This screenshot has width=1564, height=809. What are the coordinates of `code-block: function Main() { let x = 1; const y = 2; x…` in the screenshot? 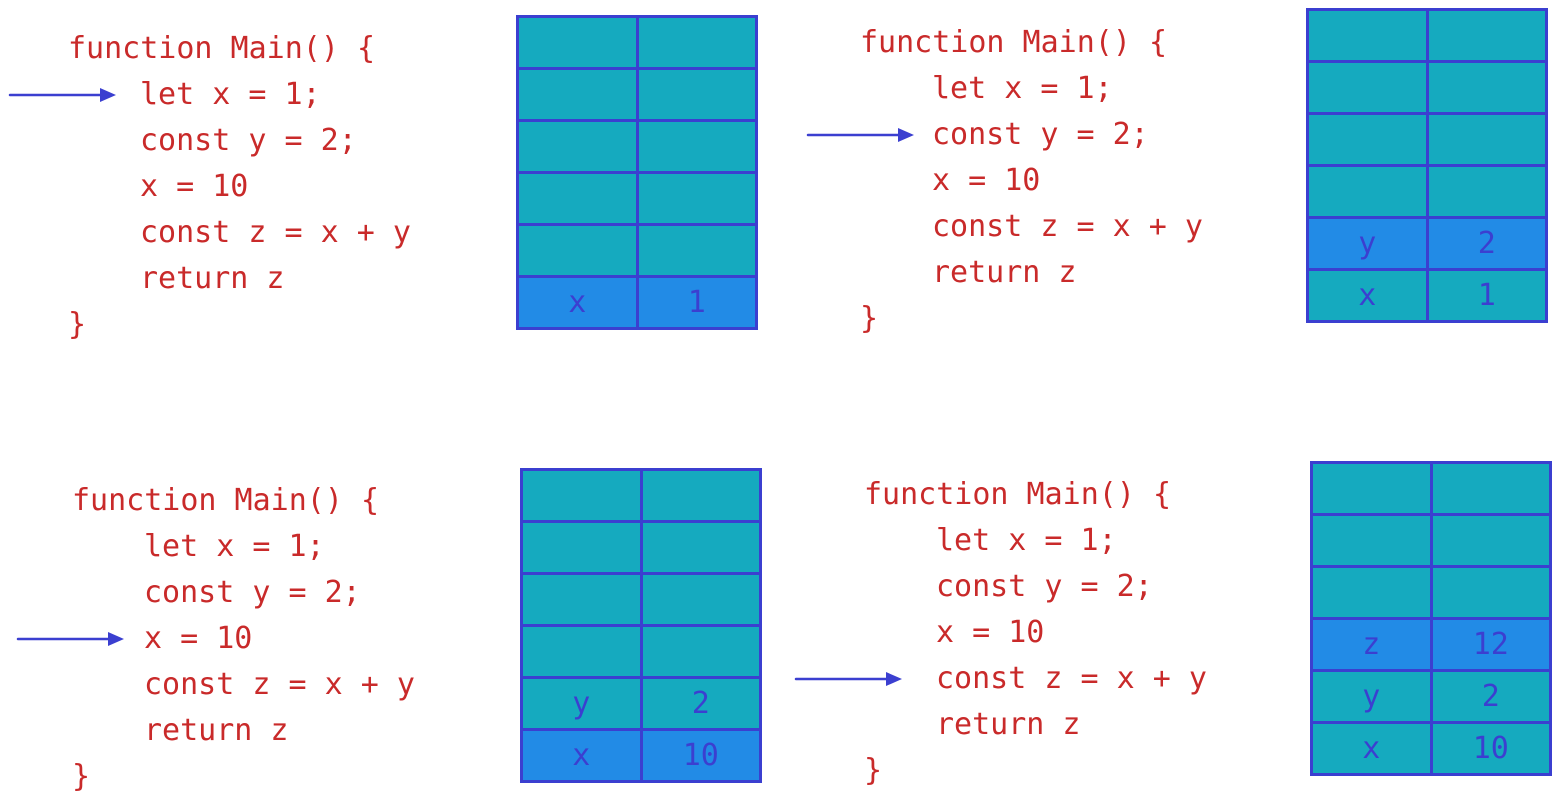 It's located at (243, 639).